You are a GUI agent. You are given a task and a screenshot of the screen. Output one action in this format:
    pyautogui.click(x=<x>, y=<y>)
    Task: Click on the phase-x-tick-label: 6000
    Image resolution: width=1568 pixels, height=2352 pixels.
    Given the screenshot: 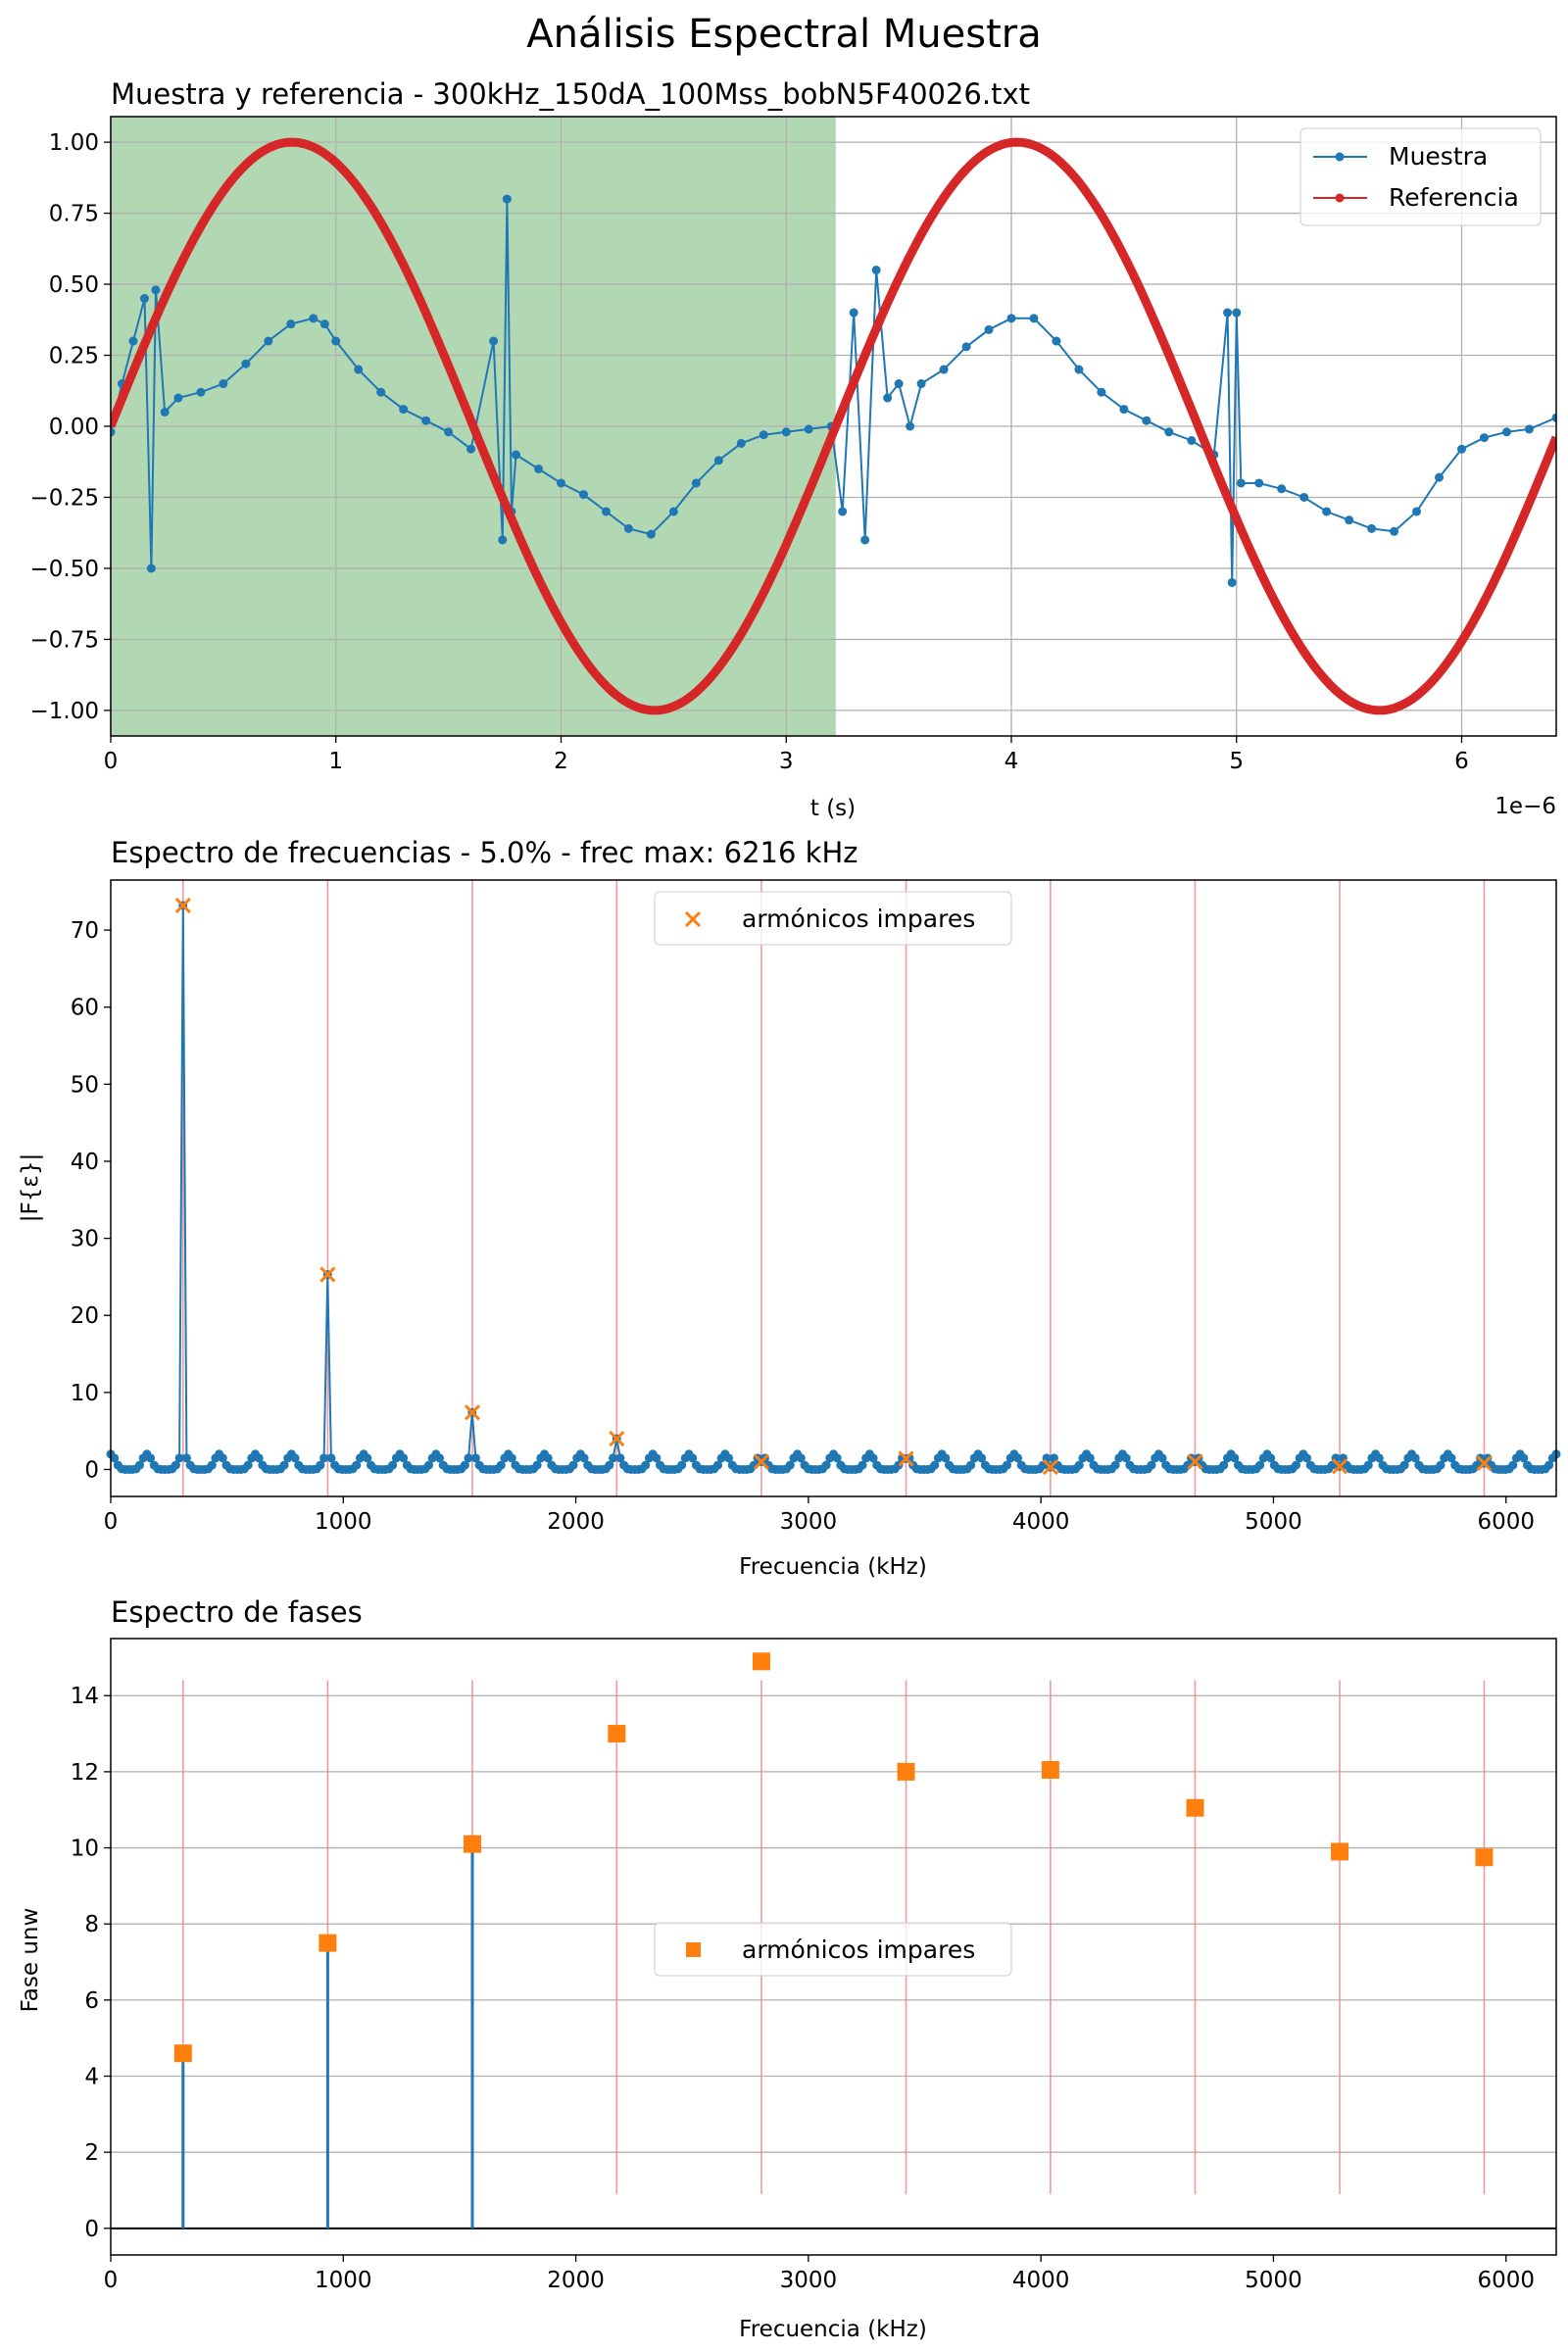 What is the action you would take?
    pyautogui.click(x=1506, y=2280)
    